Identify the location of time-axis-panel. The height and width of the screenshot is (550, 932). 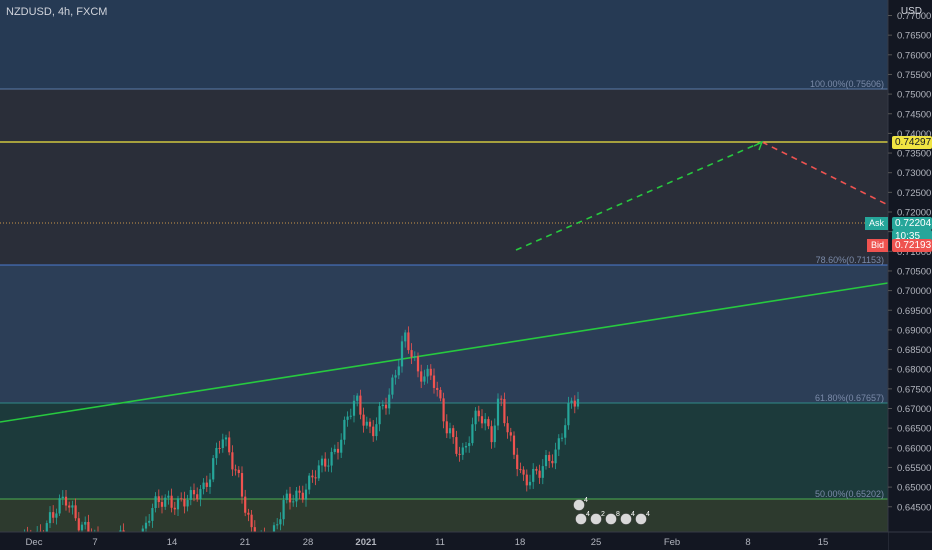
(444, 541).